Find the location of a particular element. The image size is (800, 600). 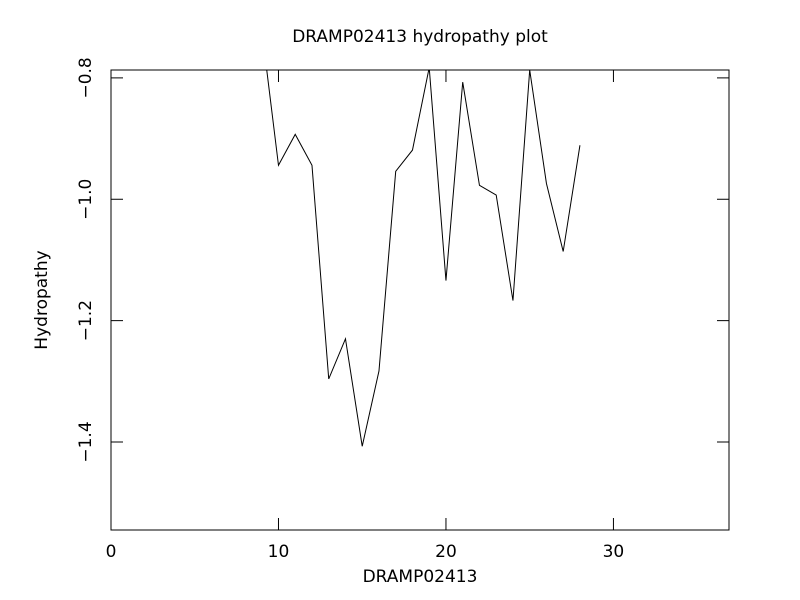

y-tick-label: −1.0 is located at coordinates (86, 199).